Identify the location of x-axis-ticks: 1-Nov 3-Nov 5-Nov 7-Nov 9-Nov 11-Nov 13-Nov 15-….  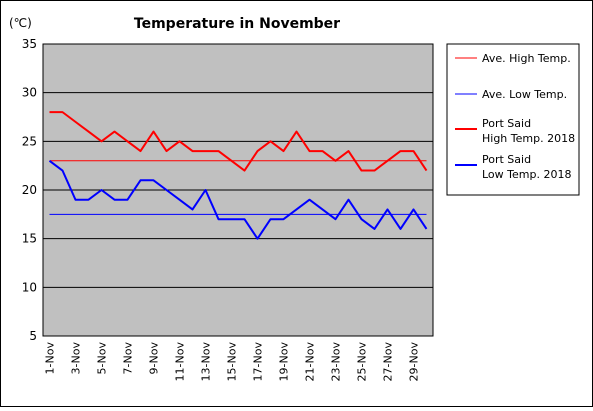
(232, 362).